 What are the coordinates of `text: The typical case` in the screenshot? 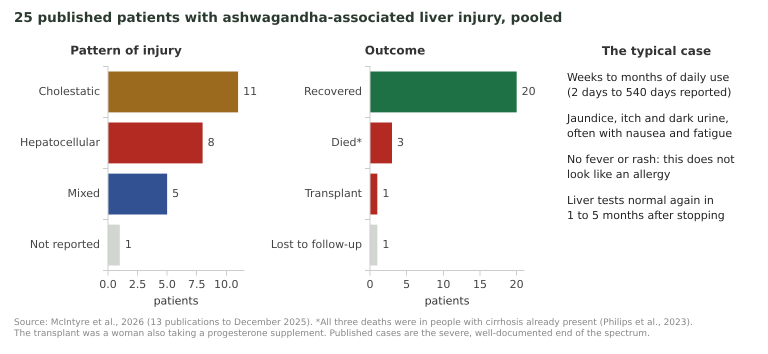 It's located at (656, 50).